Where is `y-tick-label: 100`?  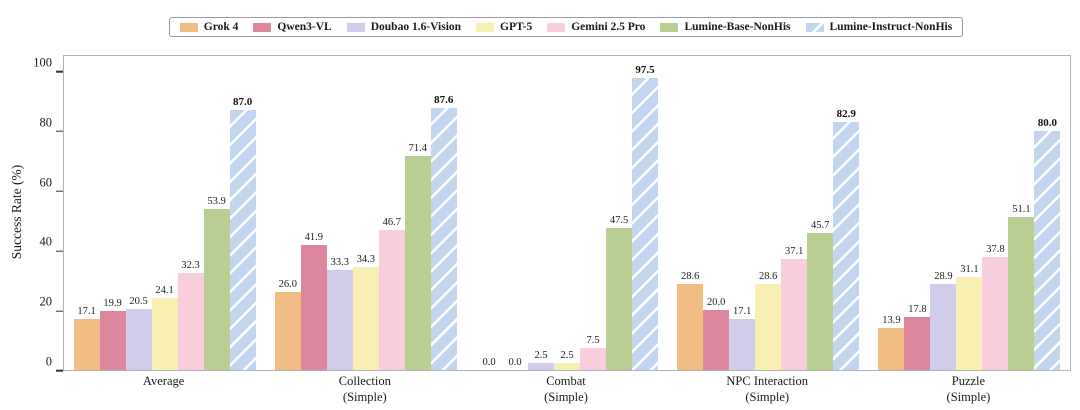 y-tick-label: 100 is located at coordinates (42, 62).